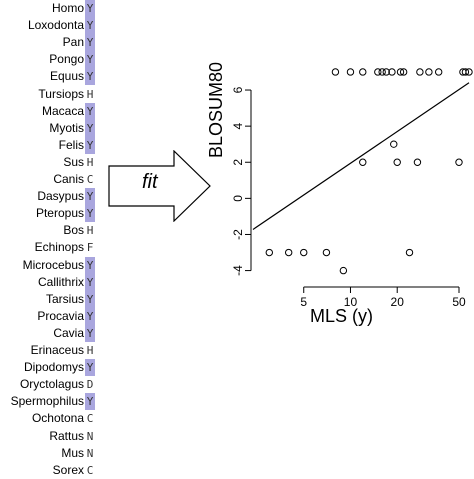 Image resolution: width=474 pixels, height=479 pixels. I want to click on species-row: Loxodonta Y, so click(48, 26).